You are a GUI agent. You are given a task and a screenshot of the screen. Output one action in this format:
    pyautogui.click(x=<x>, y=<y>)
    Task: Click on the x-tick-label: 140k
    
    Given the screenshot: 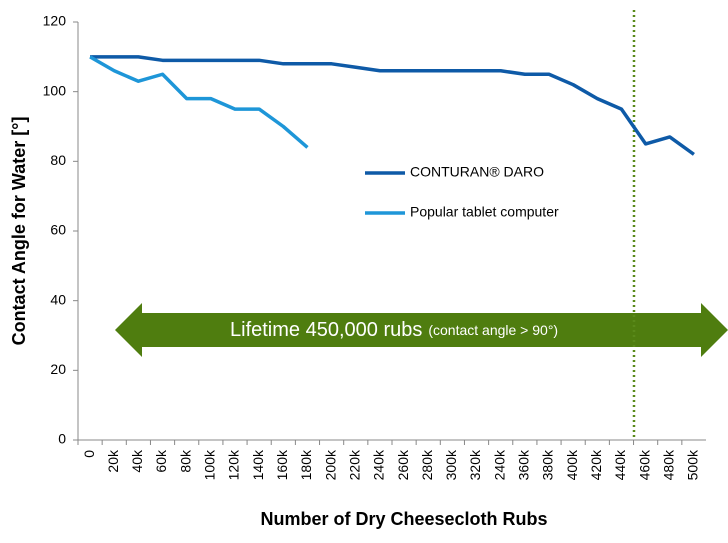 What is the action you would take?
    pyautogui.click(x=258, y=464)
    